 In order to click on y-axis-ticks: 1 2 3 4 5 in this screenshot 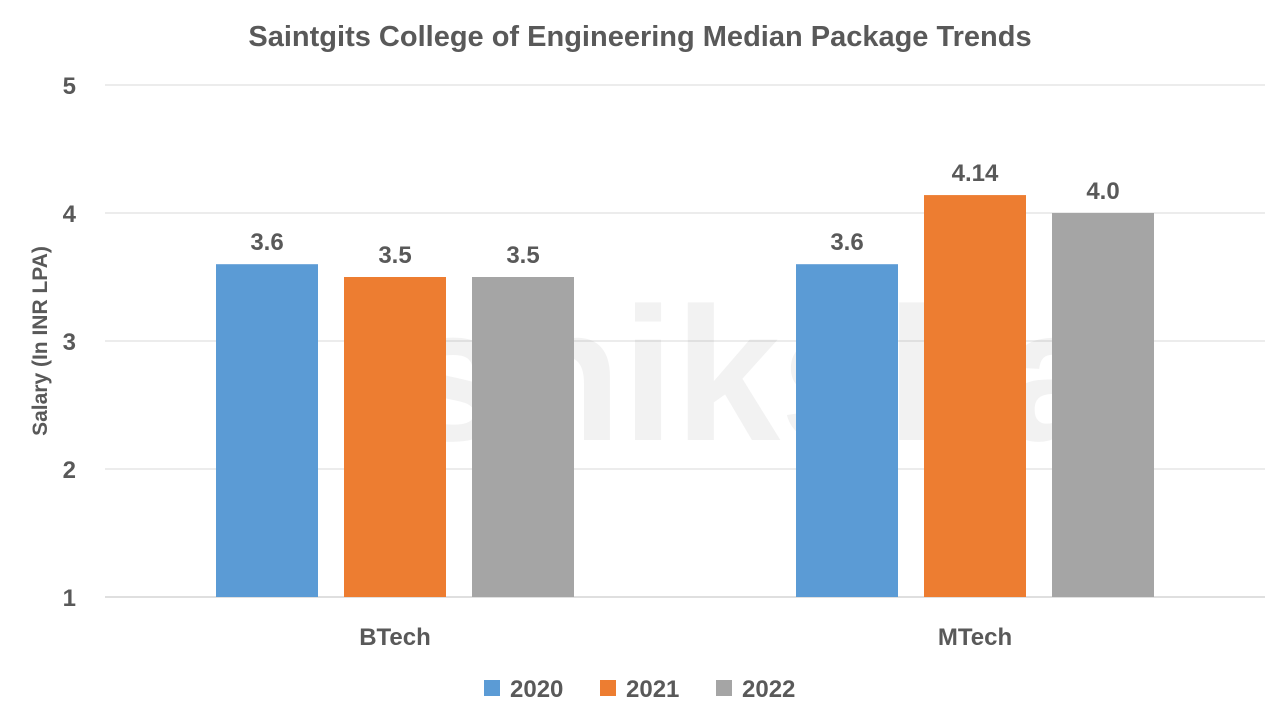, I will do `click(70, 342)`.